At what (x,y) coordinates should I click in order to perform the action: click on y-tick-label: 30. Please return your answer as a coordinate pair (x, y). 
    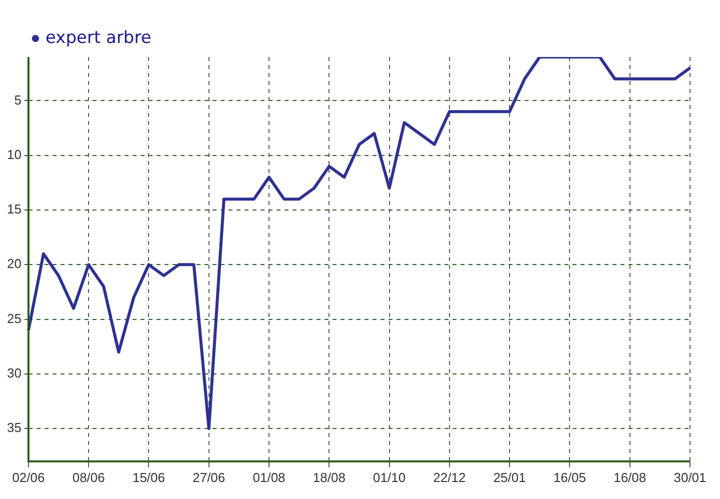
    Looking at the image, I should click on (14, 373).